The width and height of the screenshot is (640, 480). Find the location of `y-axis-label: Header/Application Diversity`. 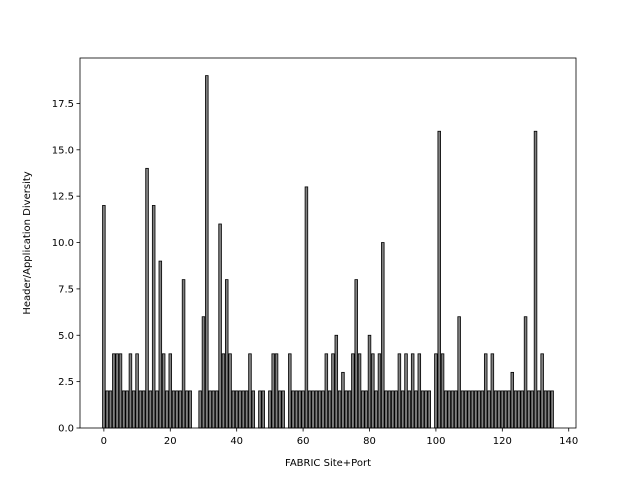

y-axis-label: Header/Application Diversity is located at coordinates (27, 242).